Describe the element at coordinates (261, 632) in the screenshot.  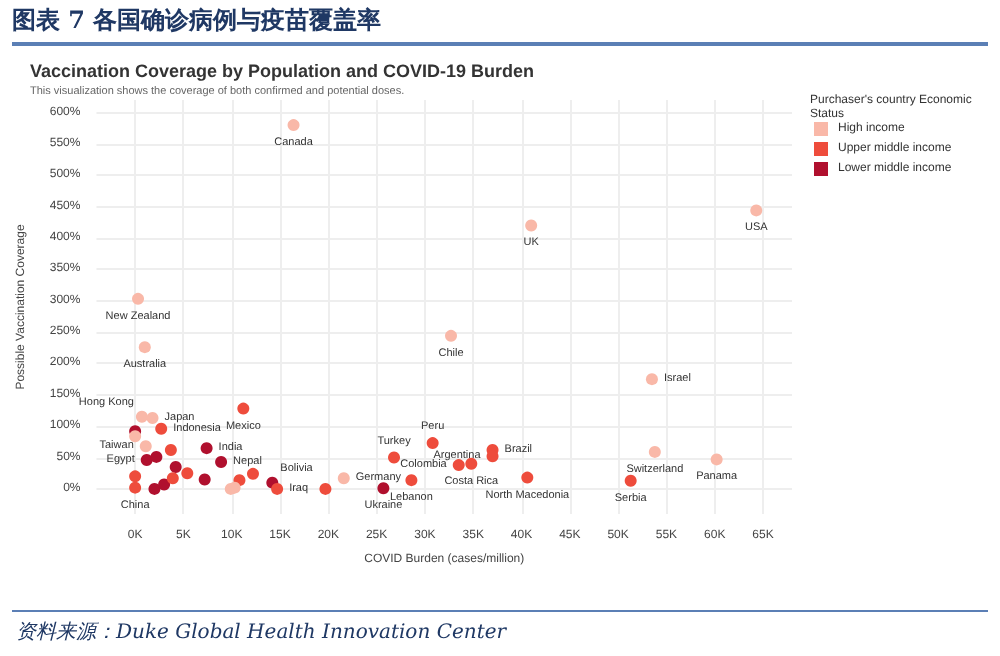
I see `text: 资料来源：Duke Global Health Innovation Center` at that location.